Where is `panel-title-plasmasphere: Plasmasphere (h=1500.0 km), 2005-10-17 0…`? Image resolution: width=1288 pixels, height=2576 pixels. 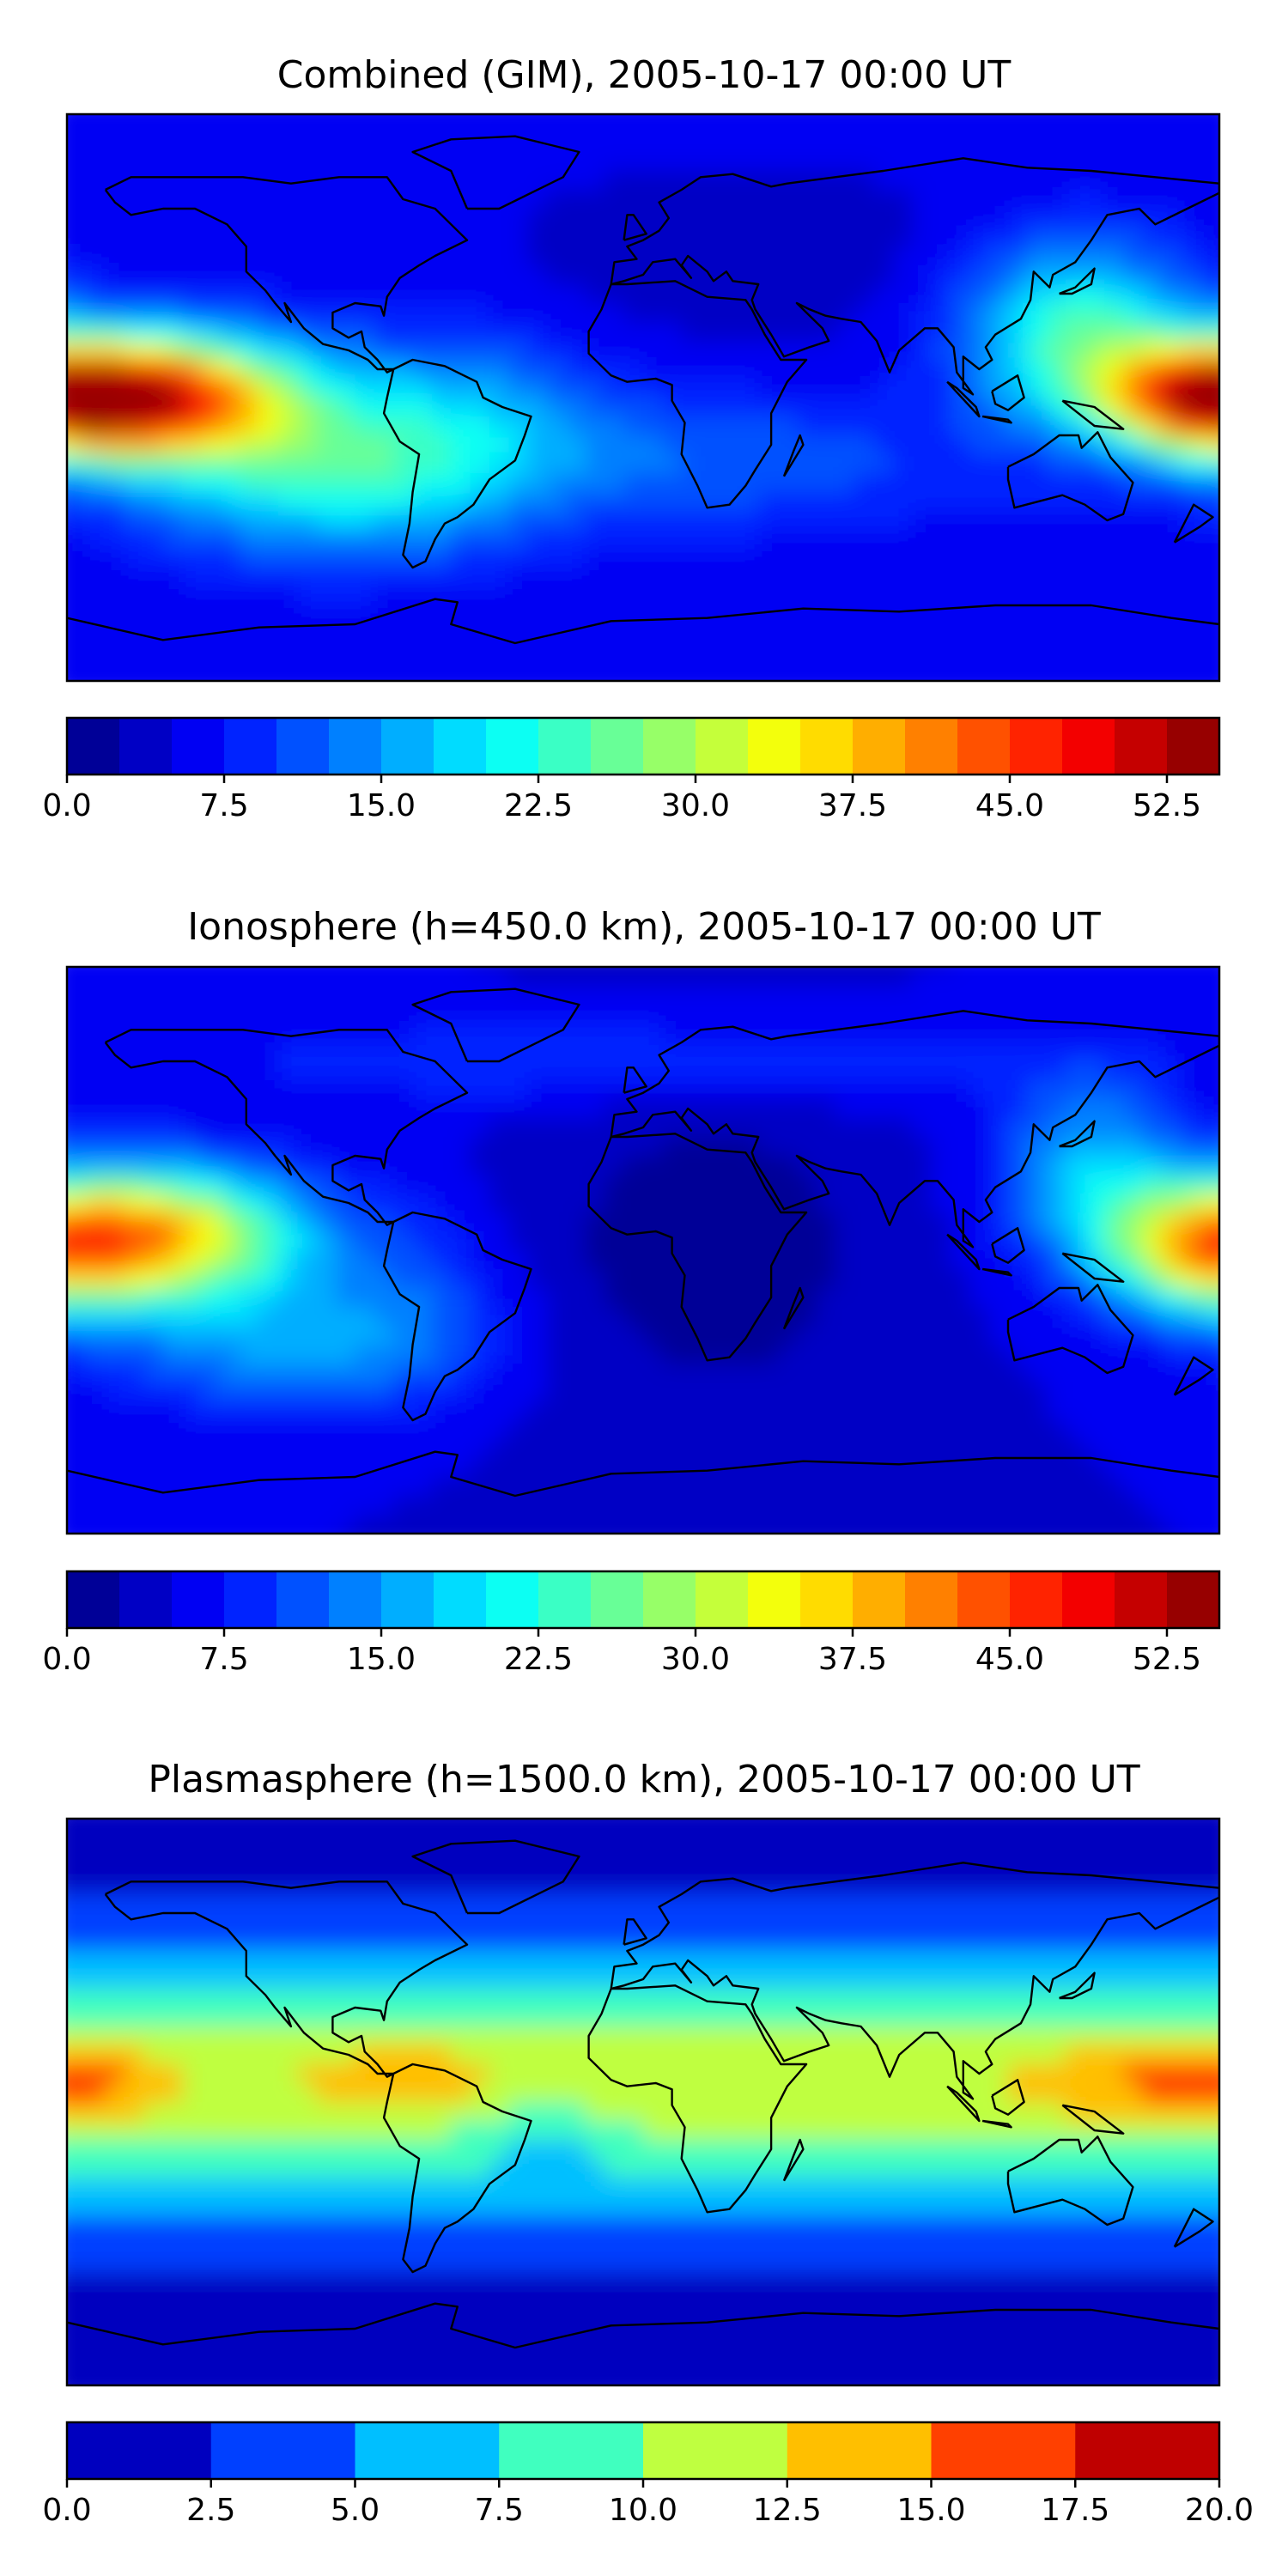 panel-title-plasmasphere: Plasmasphere (h=1500.0 km), 2005-10-17 0… is located at coordinates (644, 1779).